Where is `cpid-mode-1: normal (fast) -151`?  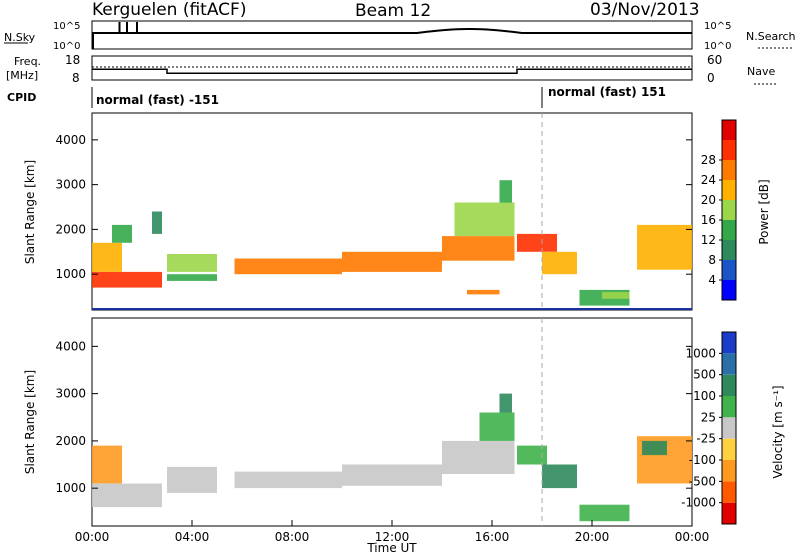
cpid-mode-1: normal (fast) -151 is located at coordinates (157, 100).